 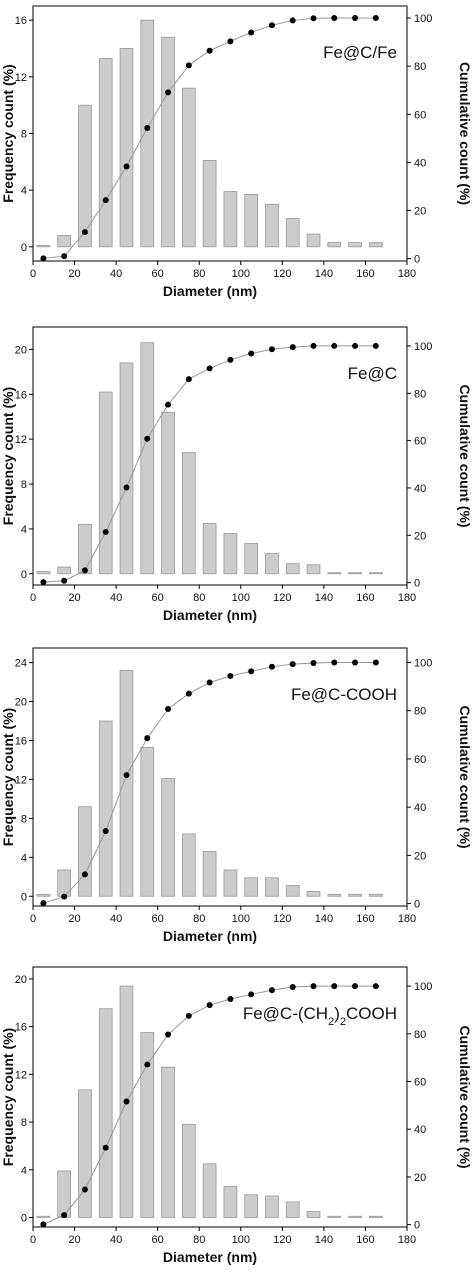 I want to click on y-tick-label: 24, so click(x=21, y=664).